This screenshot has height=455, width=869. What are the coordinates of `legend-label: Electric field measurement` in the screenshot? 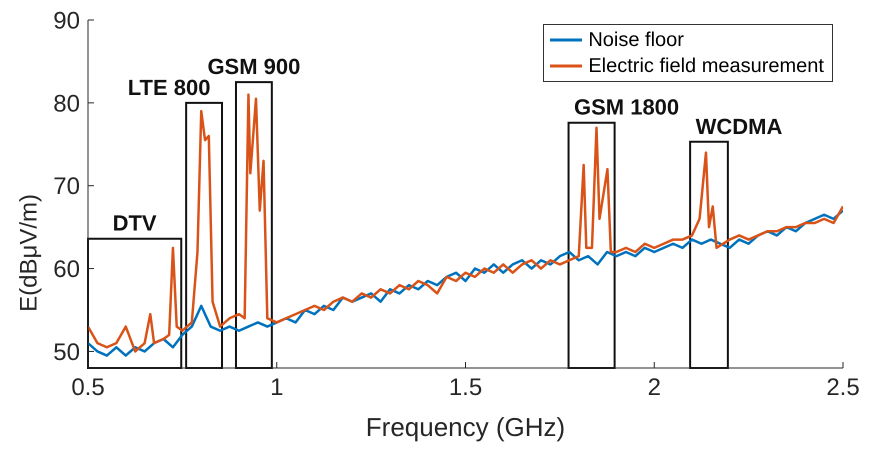 It's located at (706, 66).